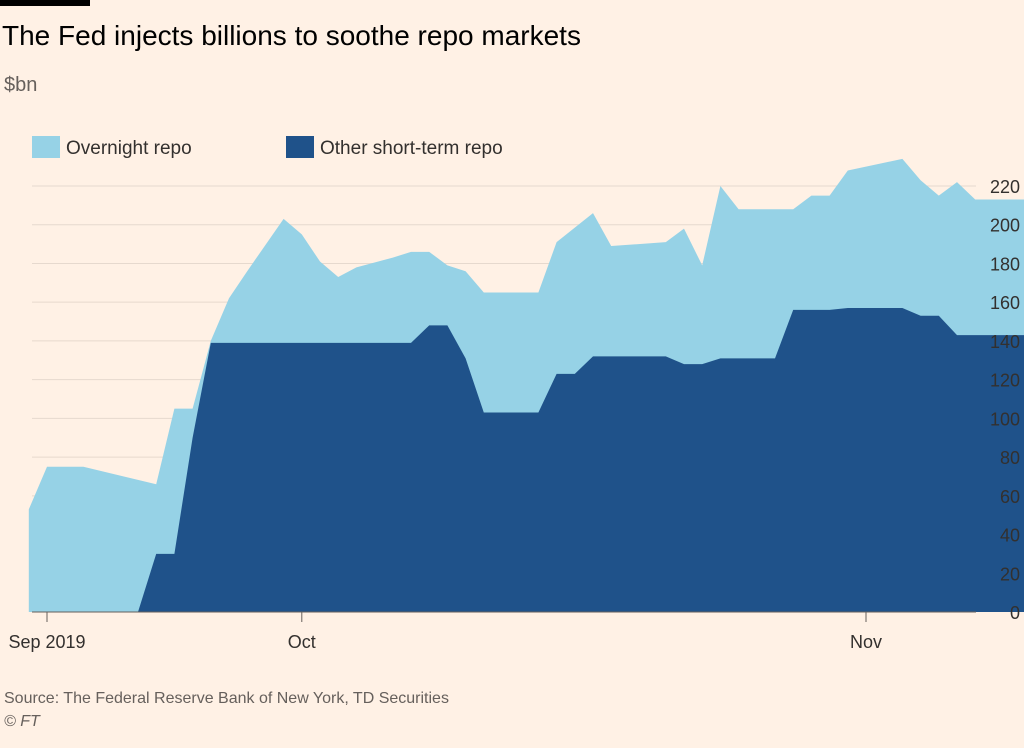 This screenshot has height=748, width=1024. I want to click on y-tick-label-60: 60, so click(1010, 497).